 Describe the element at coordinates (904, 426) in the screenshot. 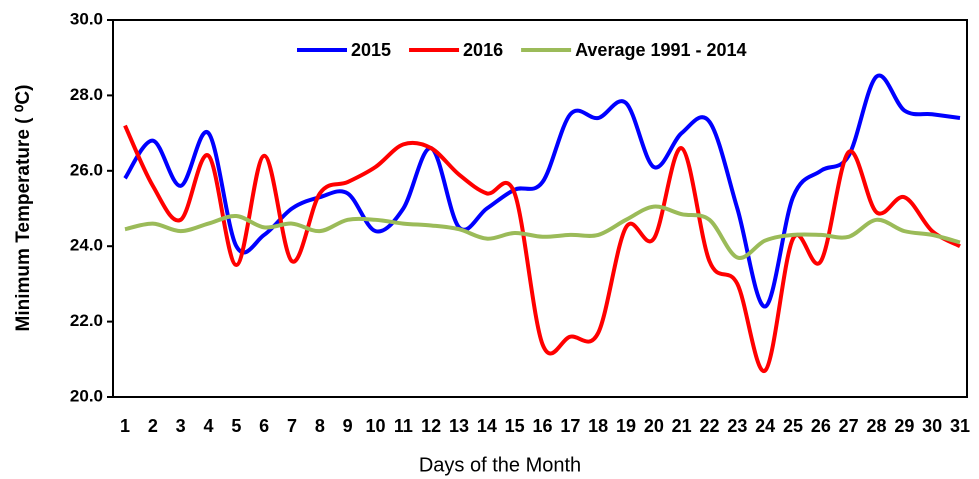

I see `x-tick-label: 29` at that location.